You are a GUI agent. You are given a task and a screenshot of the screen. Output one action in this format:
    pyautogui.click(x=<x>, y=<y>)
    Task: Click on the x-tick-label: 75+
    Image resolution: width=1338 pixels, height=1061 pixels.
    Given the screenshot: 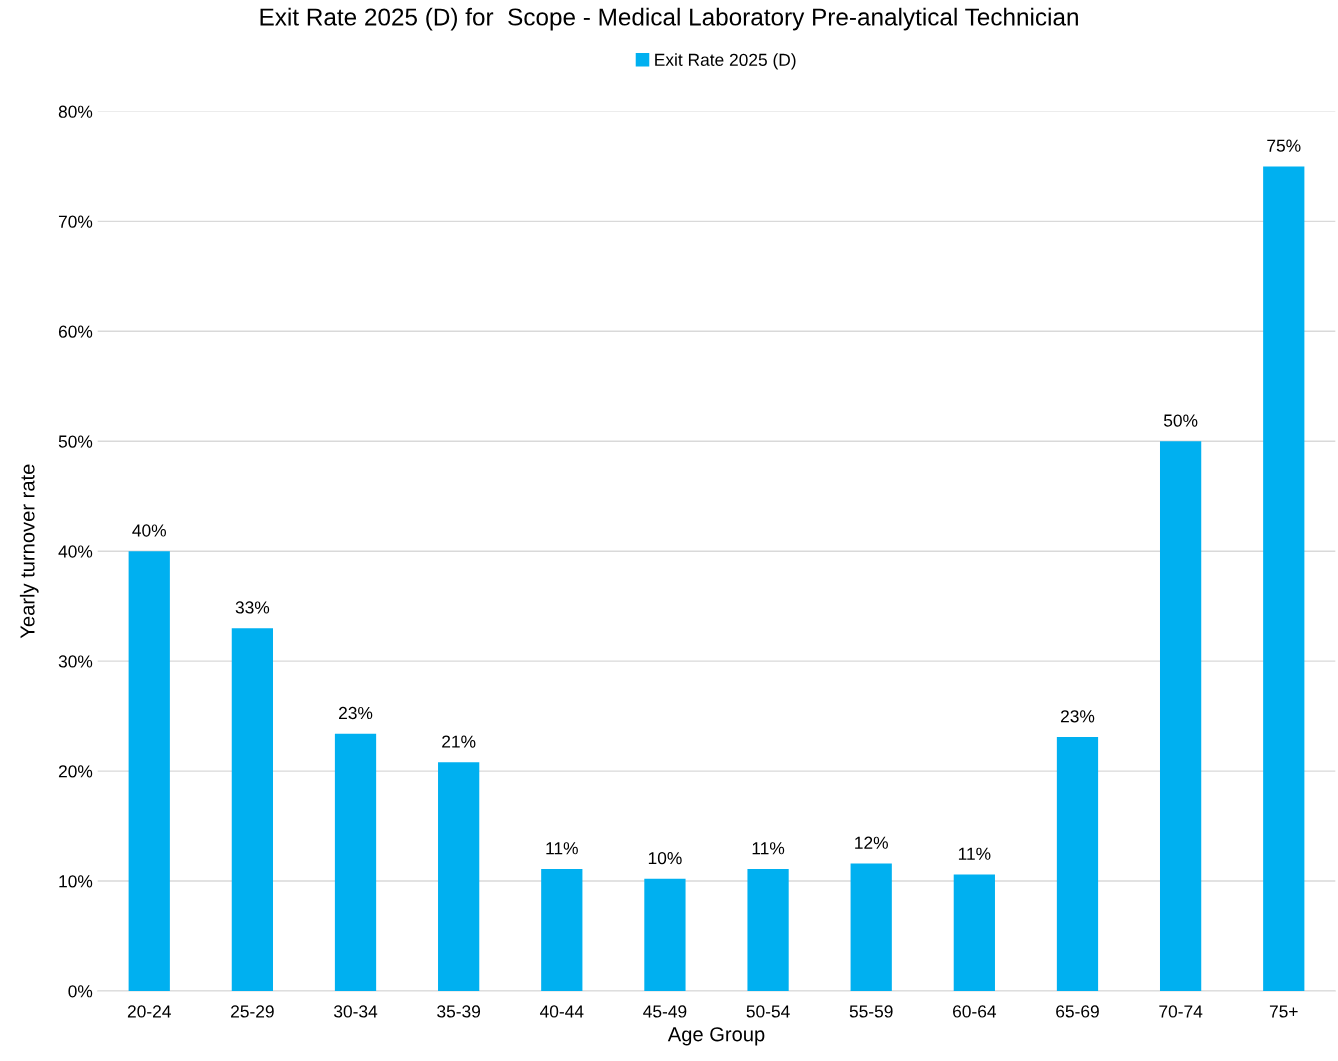 What is the action you would take?
    pyautogui.click(x=1283, y=1011)
    